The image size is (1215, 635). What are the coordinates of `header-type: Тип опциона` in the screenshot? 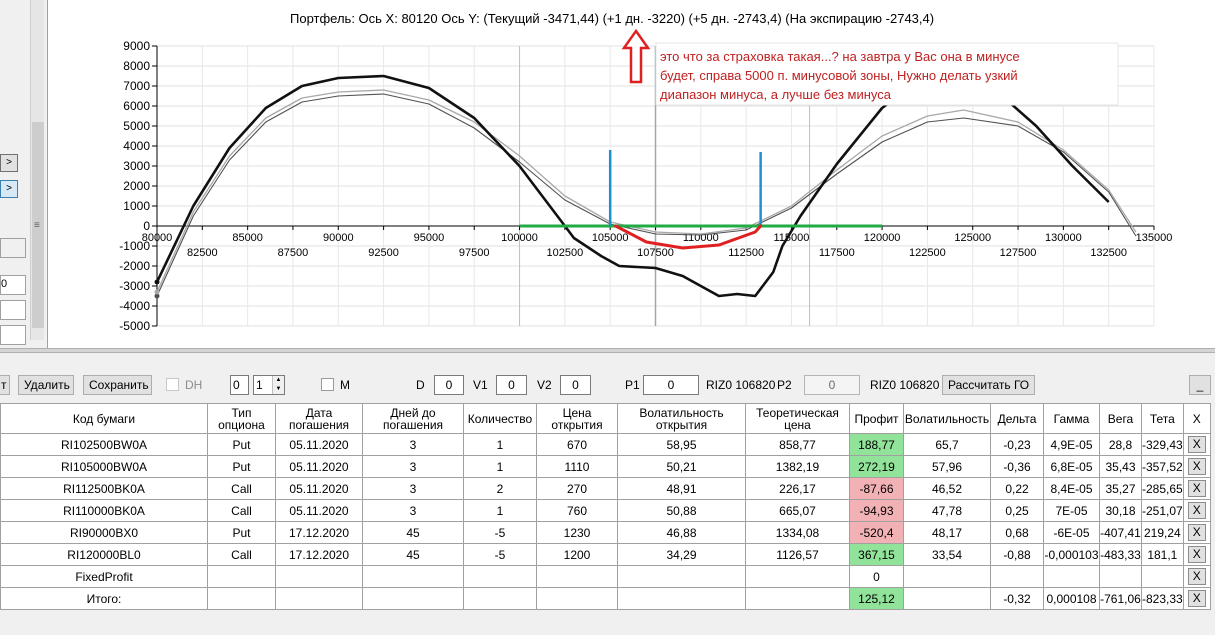 It's located at (241, 418).